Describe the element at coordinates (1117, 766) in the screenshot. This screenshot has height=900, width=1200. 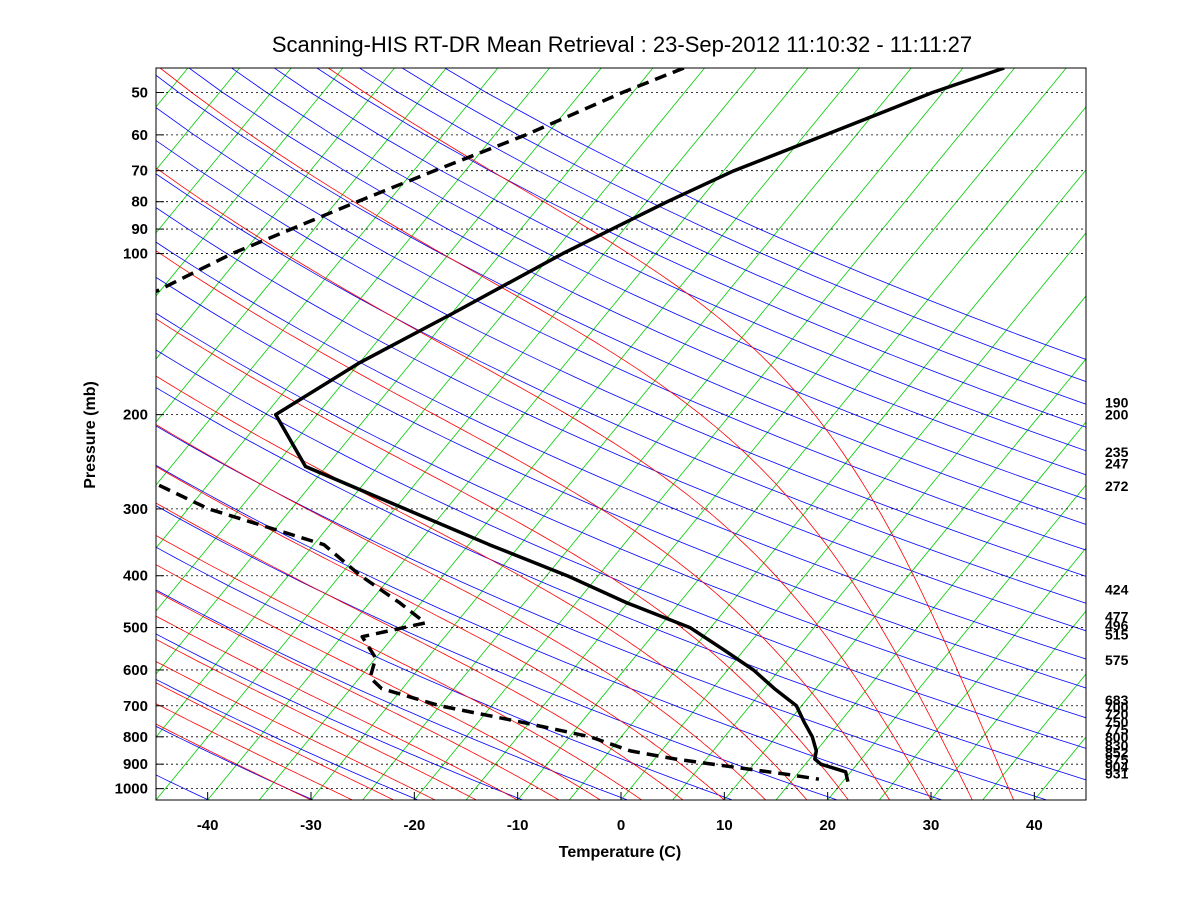
I see `side-level-label: 904` at that location.